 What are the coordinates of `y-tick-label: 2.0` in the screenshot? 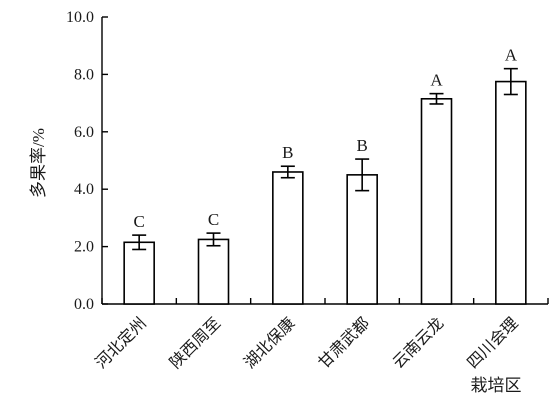 It's located at (84, 247).